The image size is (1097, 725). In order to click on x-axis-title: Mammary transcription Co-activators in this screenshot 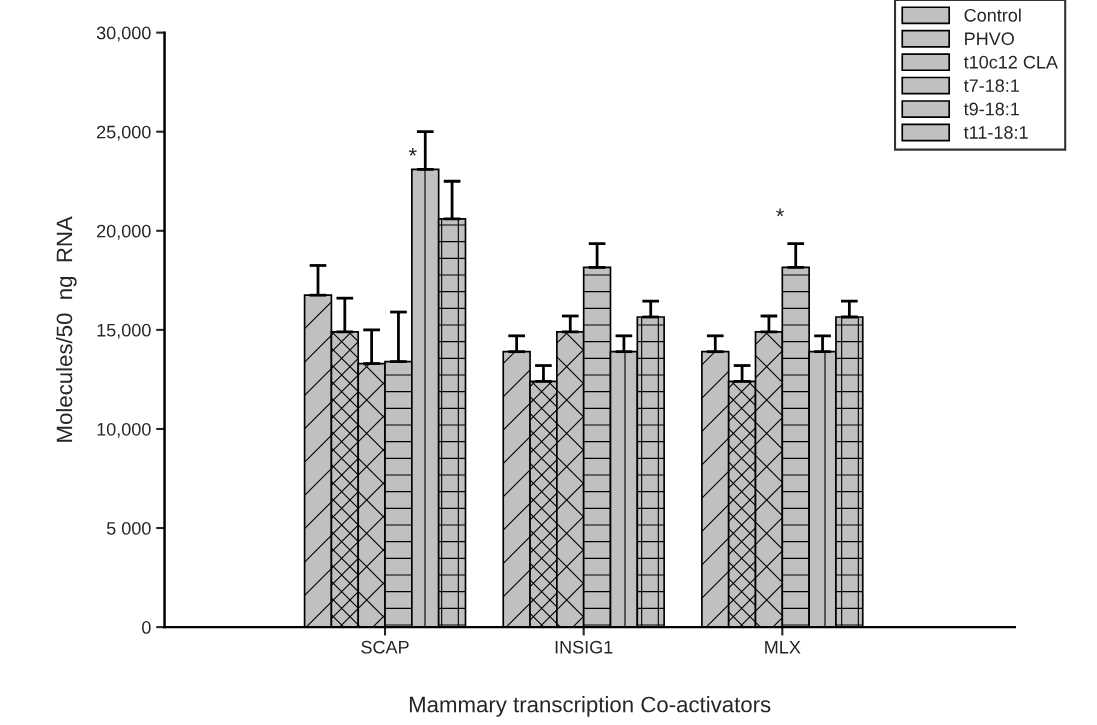, I will do `click(590, 706)`.